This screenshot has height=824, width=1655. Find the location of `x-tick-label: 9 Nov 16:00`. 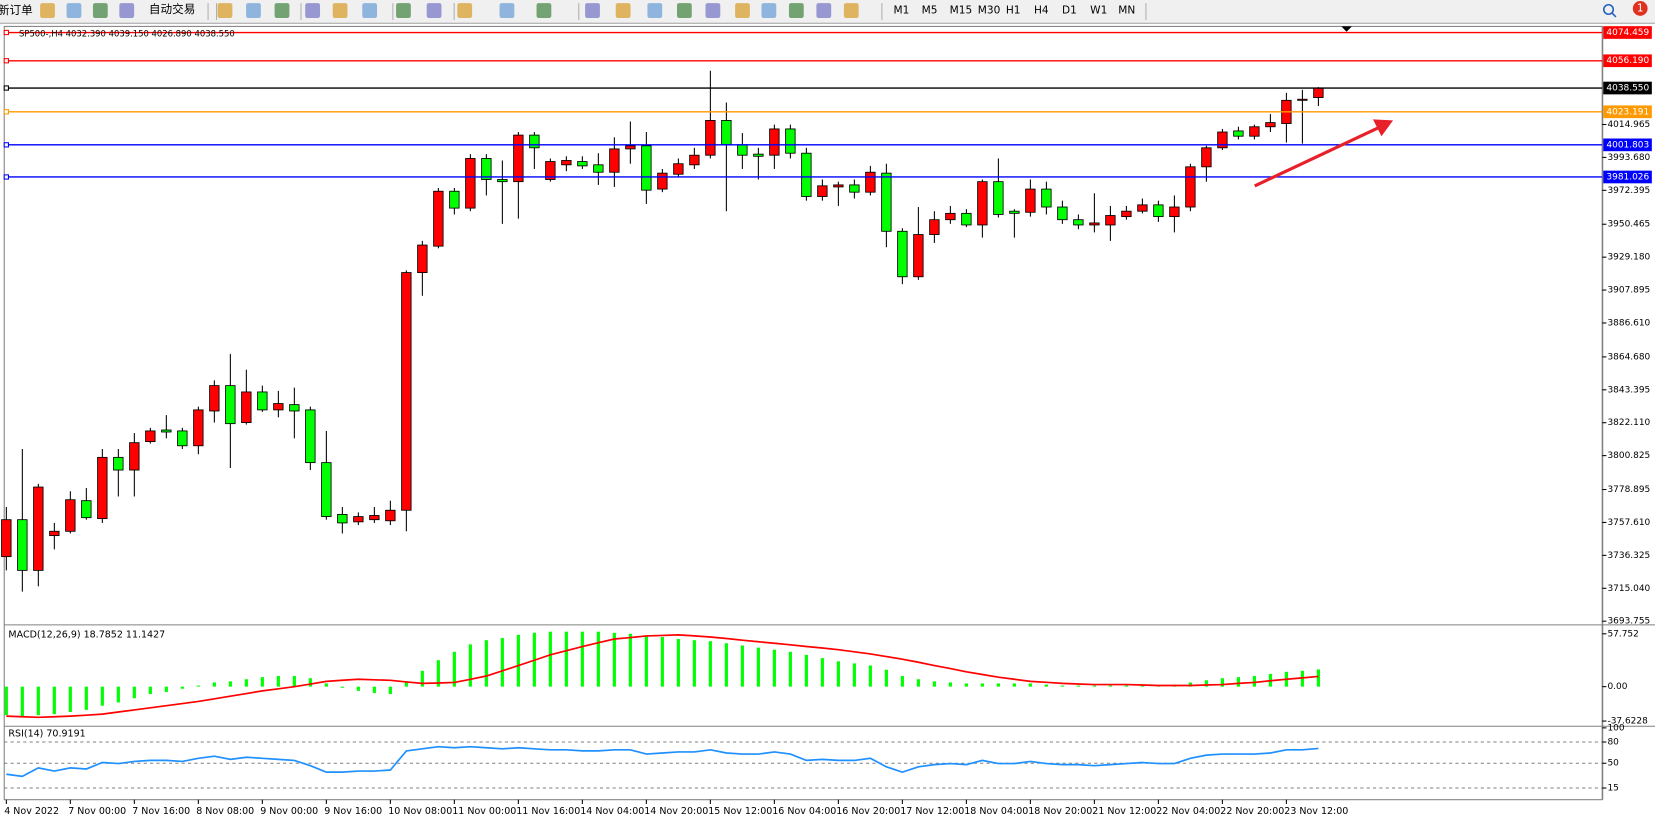

x-tick-label: 9 Nov 16:00 is located at coordinates (353, 811).